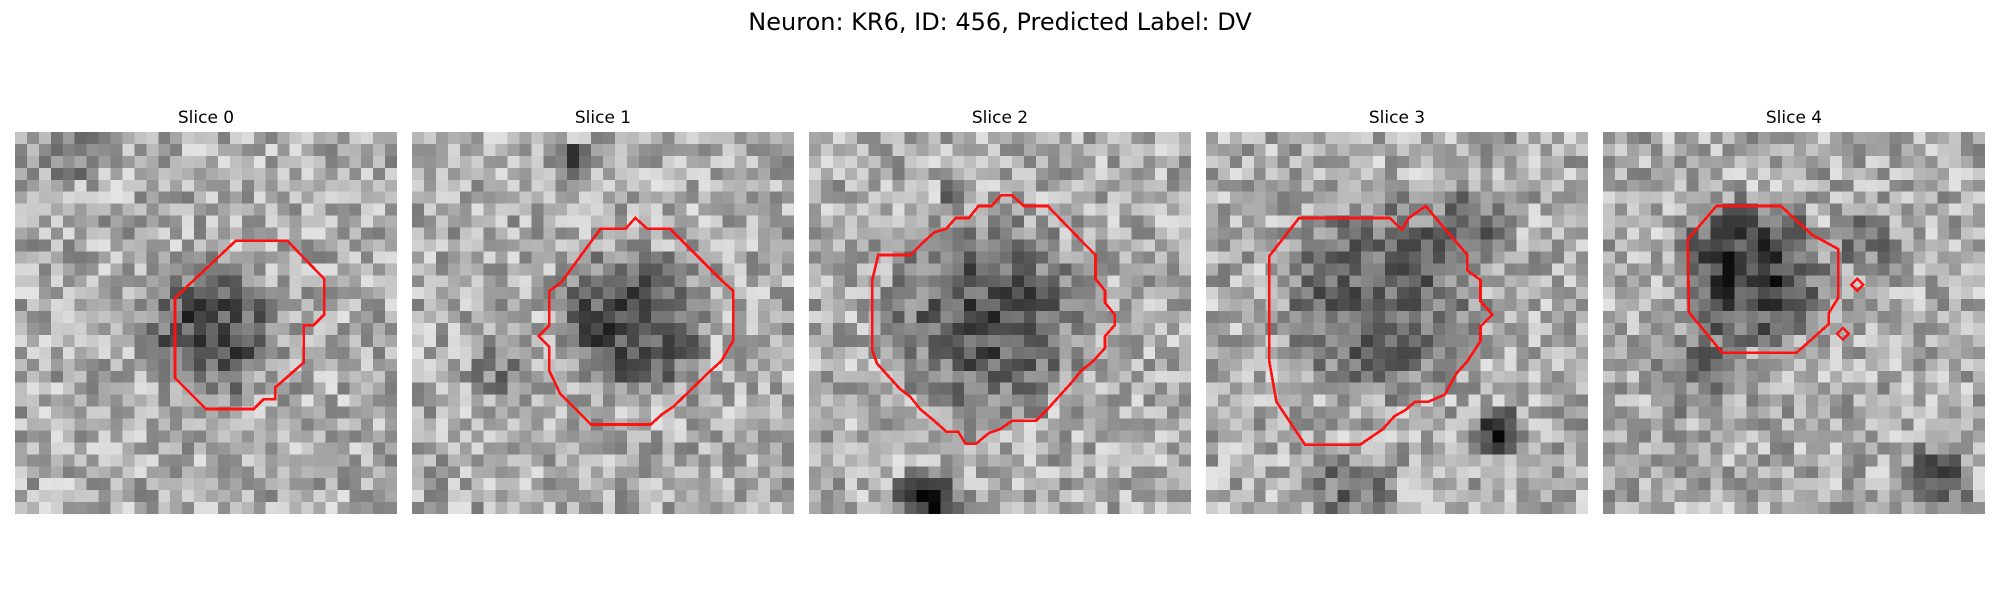  I want to click on slice-title-0: Slice 0, so click(206, 118).